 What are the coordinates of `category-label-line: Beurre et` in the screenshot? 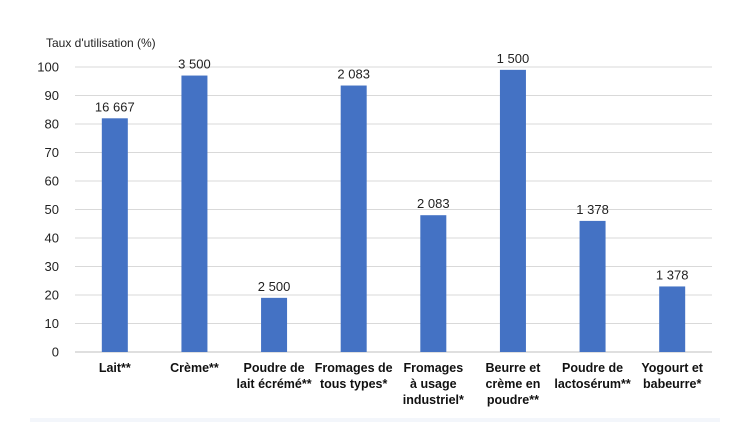 It's located at (513, 368).